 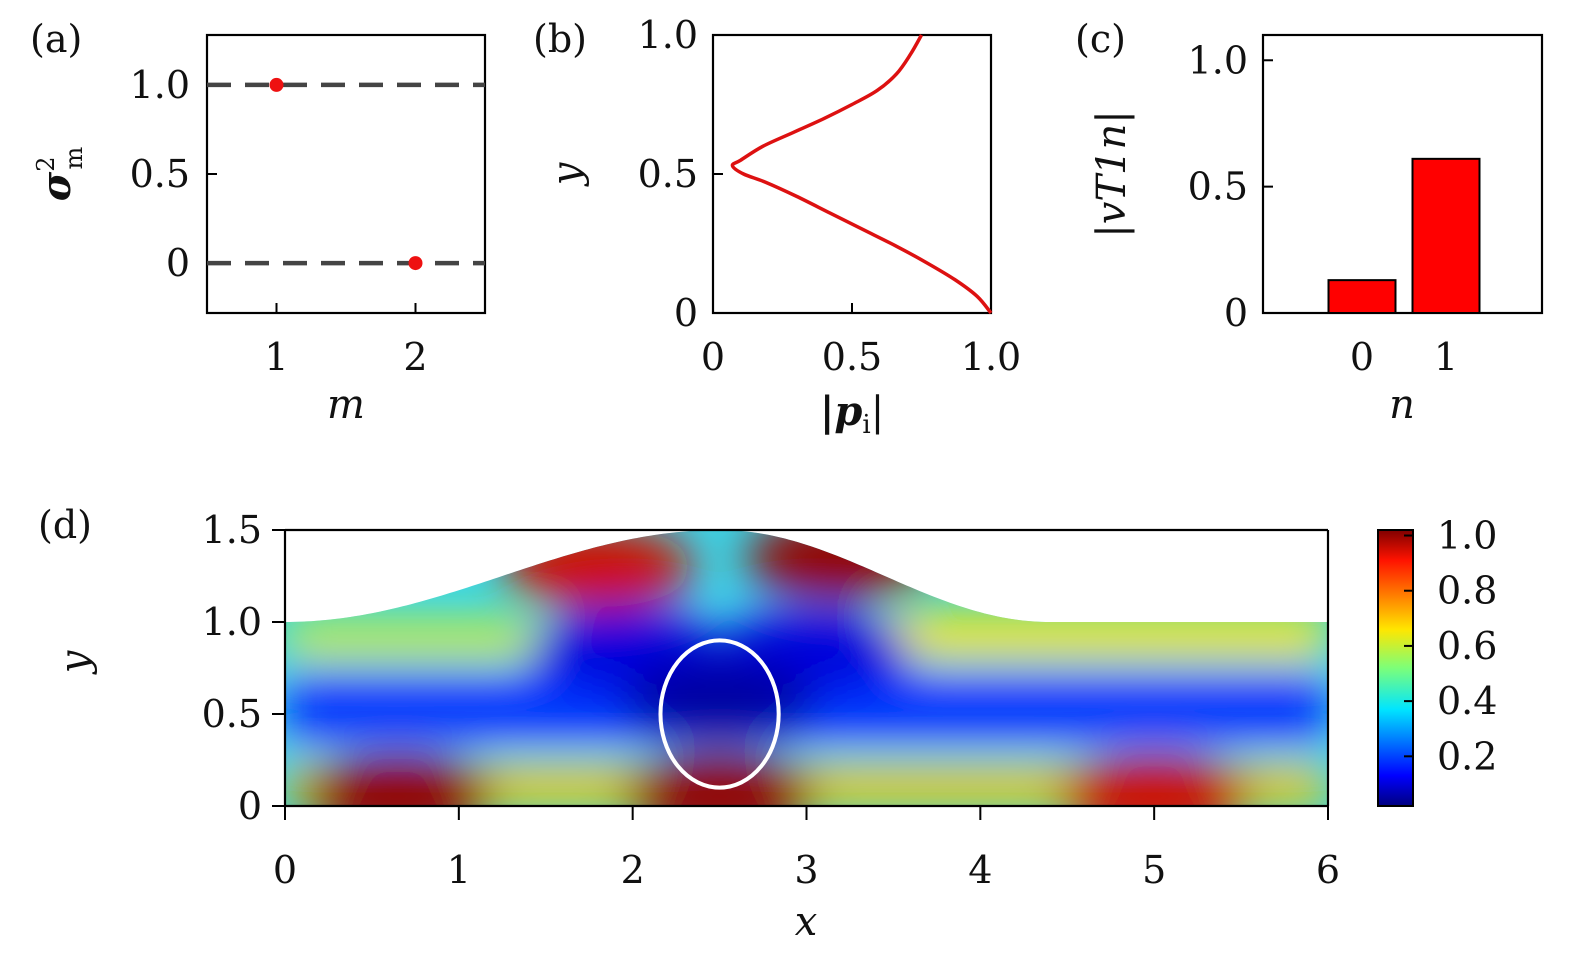 What do you see at coordinates (56, 39) in the screenshot?
I see `panel-a-label: (a)` at bounding box center [56, 39].